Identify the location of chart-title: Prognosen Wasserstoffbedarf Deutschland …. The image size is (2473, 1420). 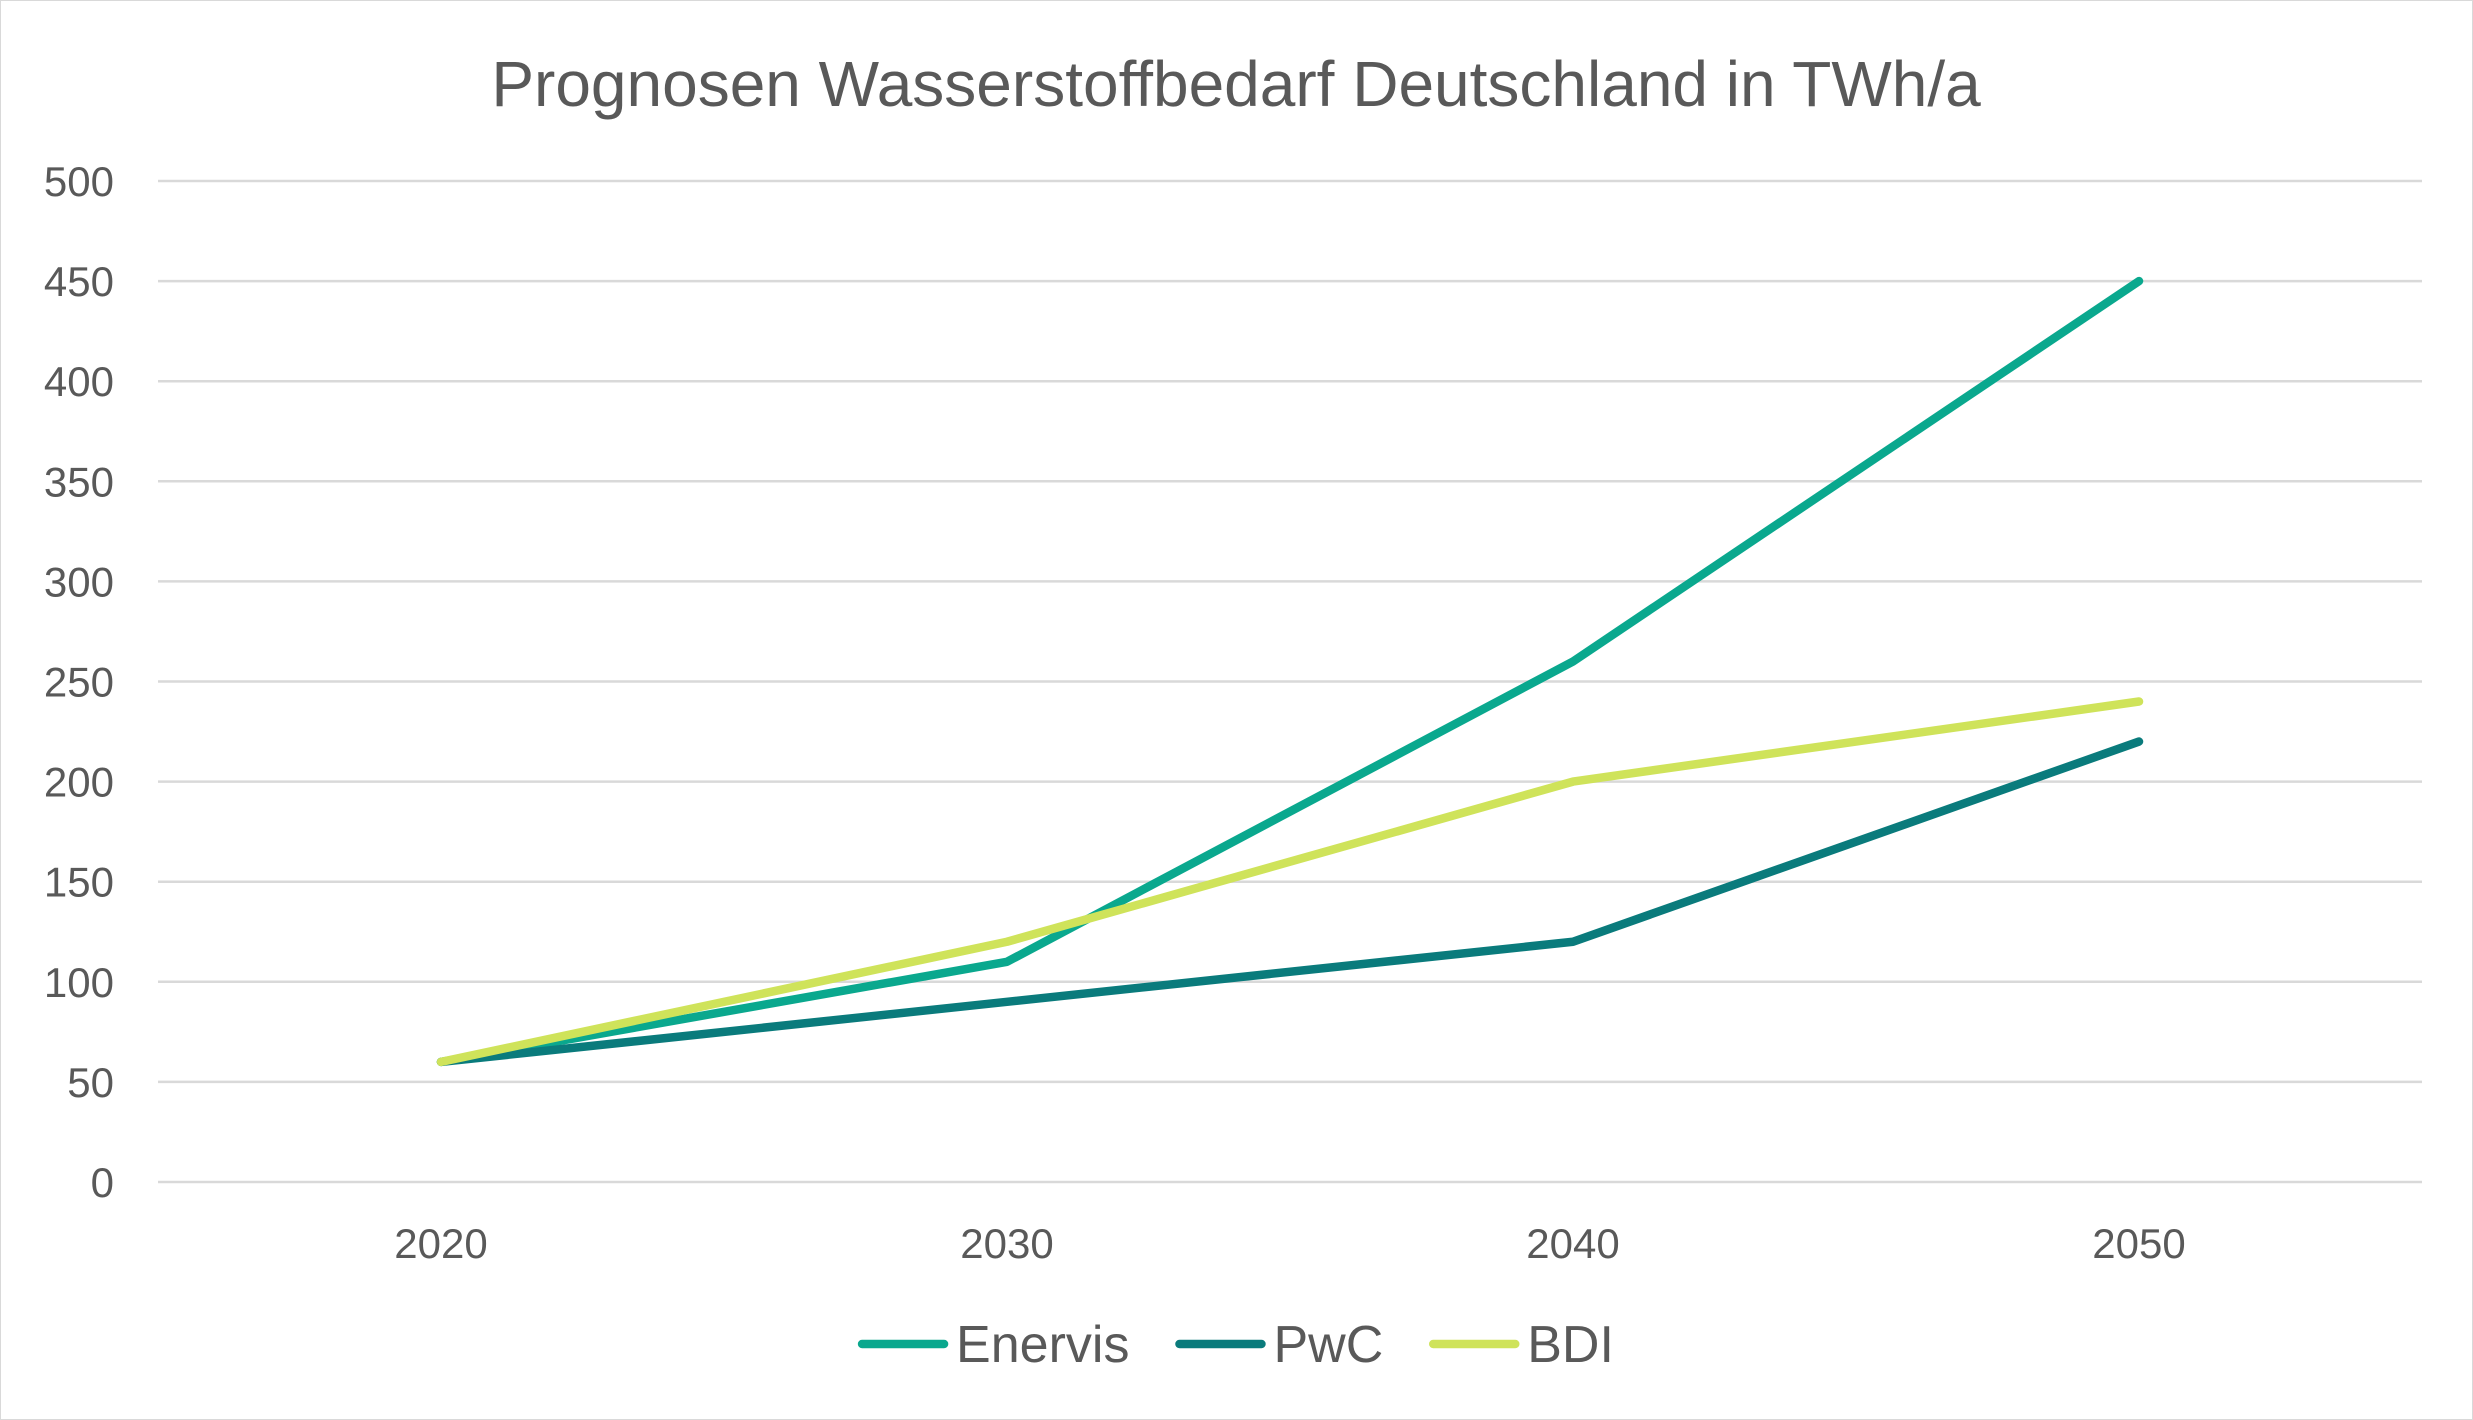
(1236, 84).